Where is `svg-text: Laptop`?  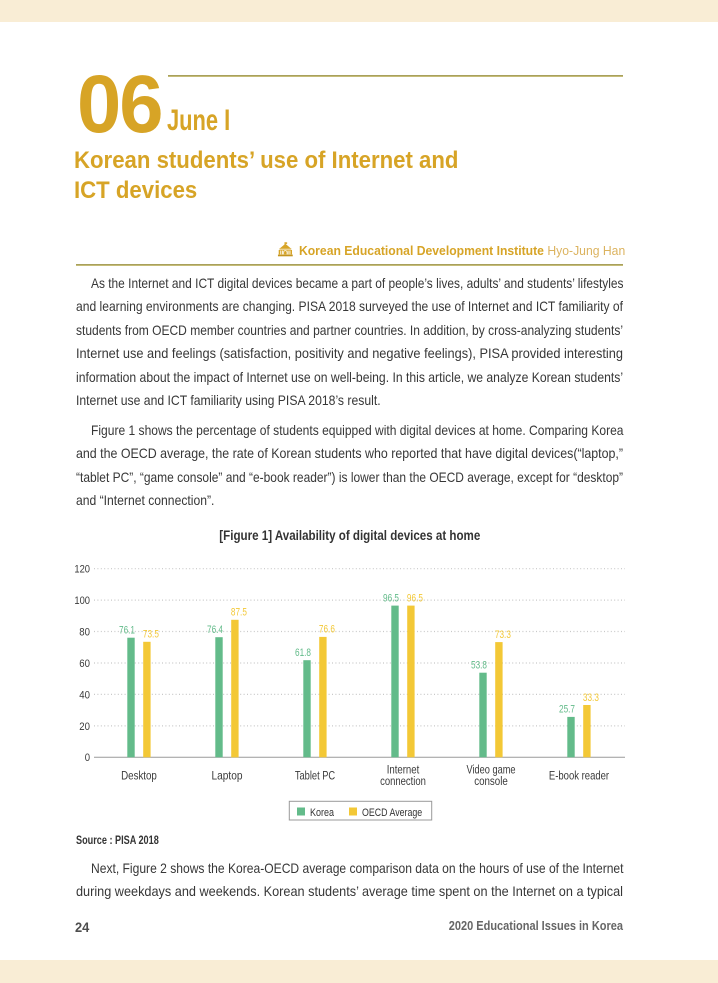
svg-text: Laptop is located at coordinates (227, 775).